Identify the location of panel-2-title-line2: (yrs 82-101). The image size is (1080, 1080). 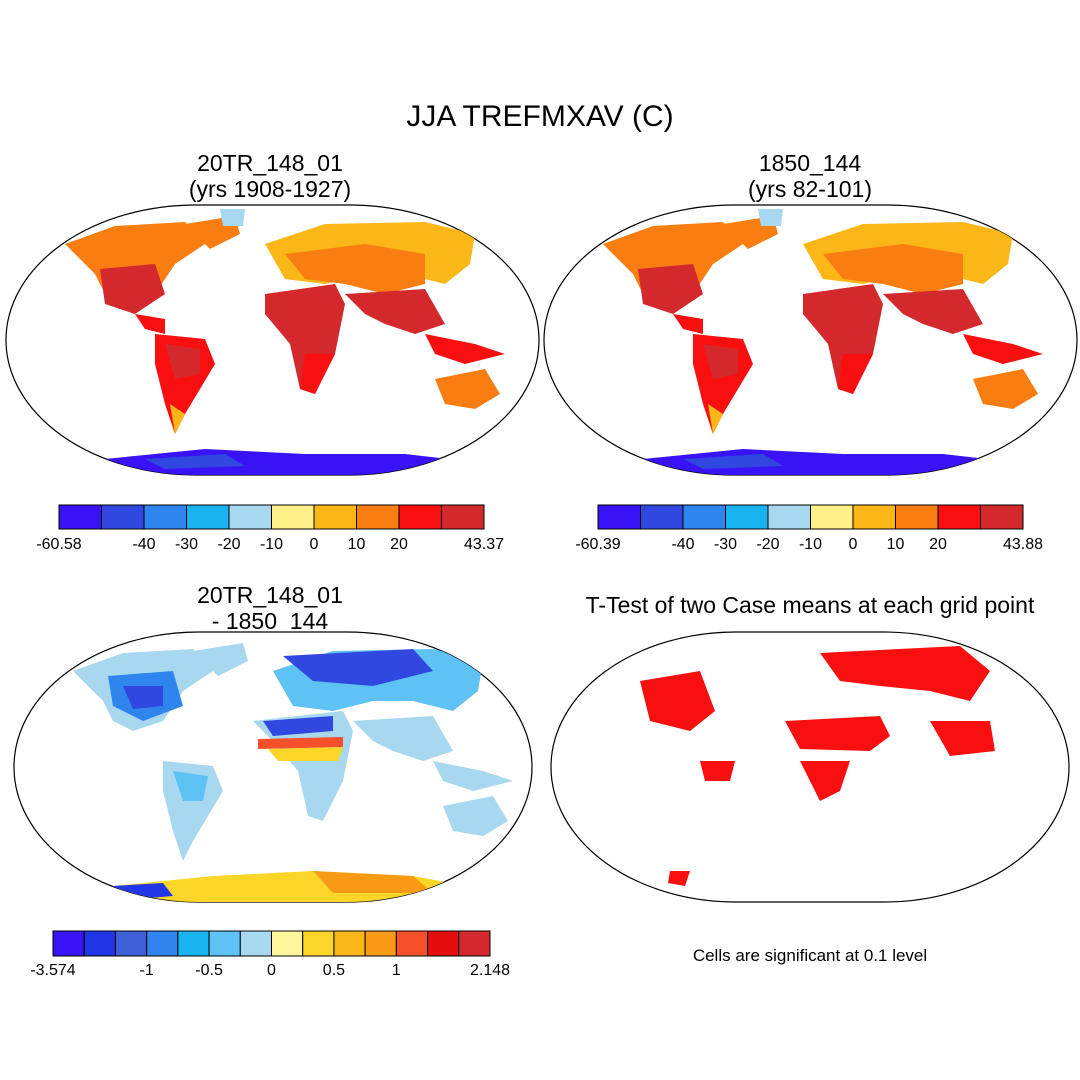
(810, 189).